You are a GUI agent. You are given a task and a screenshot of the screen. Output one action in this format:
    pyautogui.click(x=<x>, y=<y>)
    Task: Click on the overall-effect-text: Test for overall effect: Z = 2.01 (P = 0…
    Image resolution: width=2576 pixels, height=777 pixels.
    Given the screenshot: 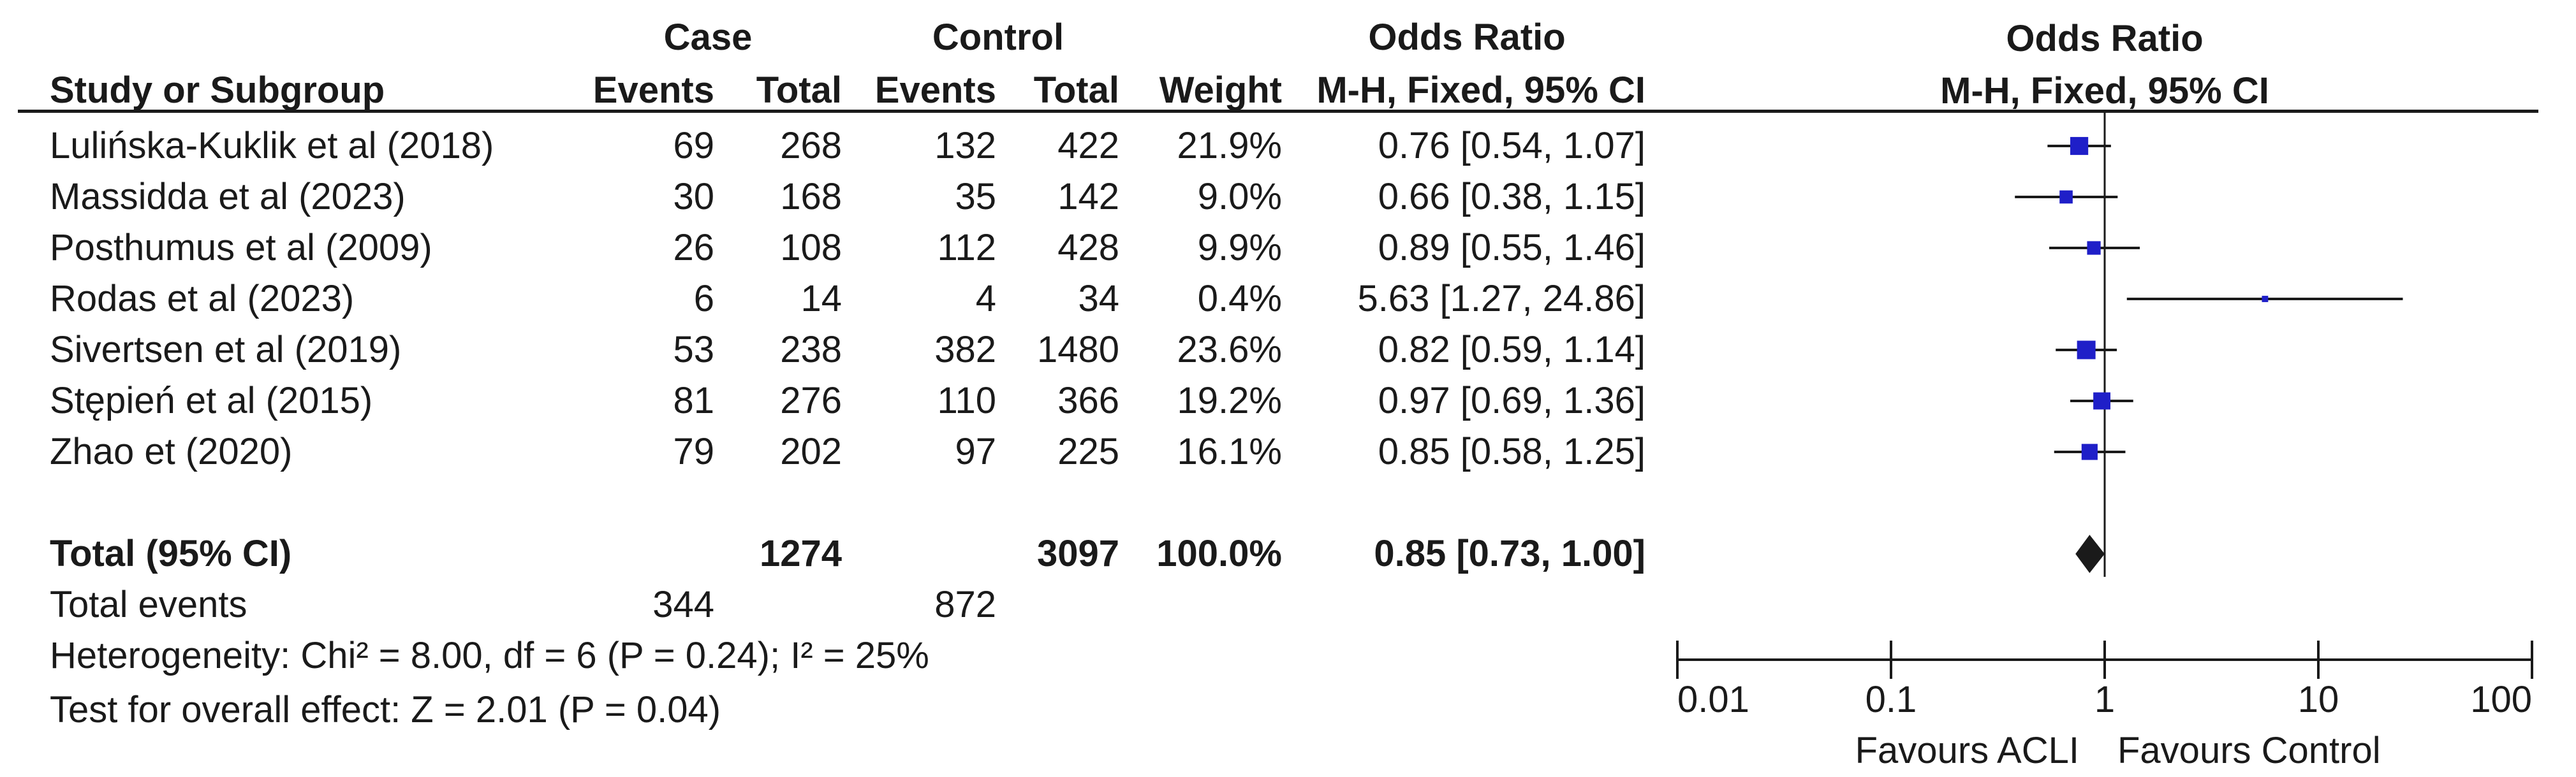 What is the action you would take?
    pyautogui.click(x=385, y=709)
    